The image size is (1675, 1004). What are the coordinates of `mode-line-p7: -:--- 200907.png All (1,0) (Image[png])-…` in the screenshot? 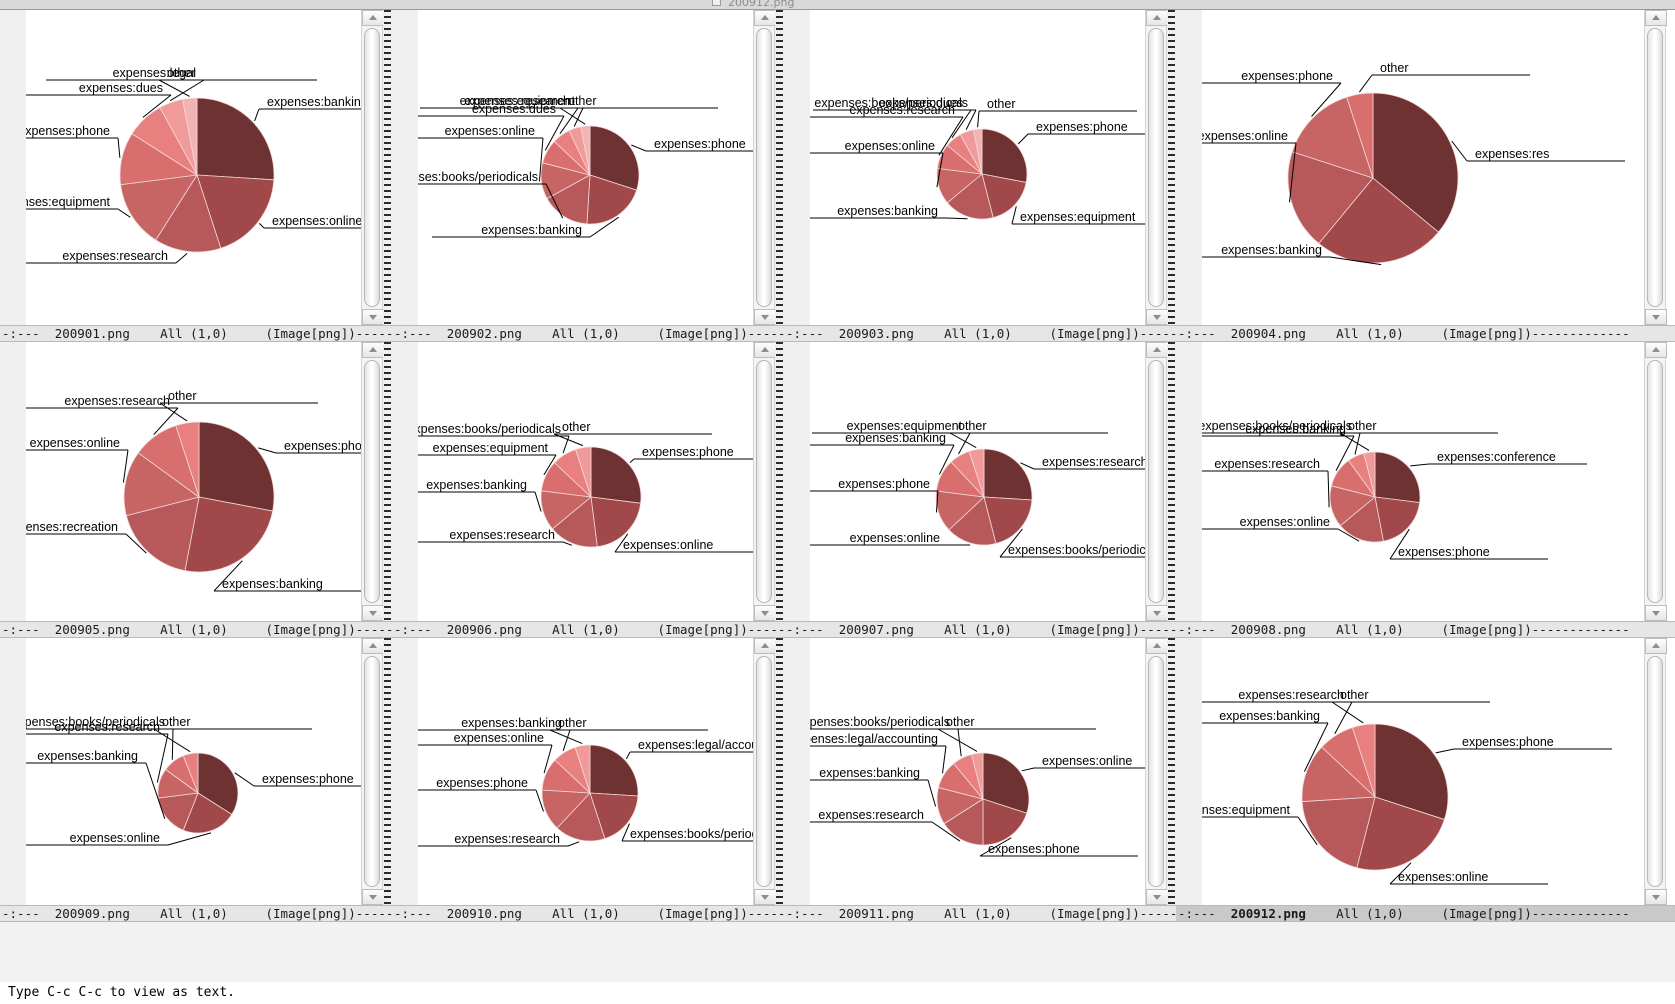 It's located at (980, 629).